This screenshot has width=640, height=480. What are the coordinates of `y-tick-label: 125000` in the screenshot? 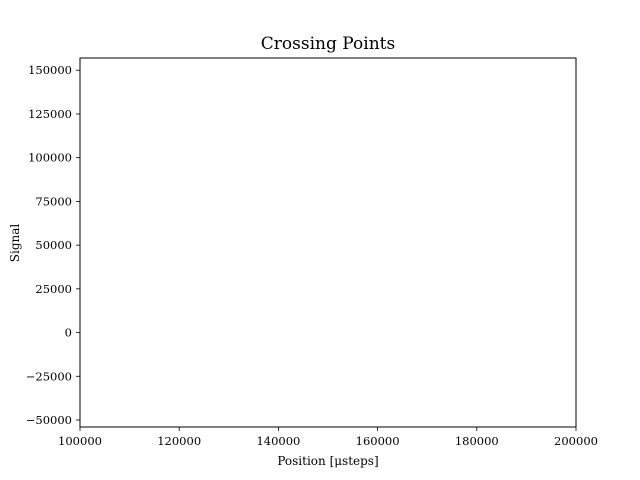 It's located at (50, 114).